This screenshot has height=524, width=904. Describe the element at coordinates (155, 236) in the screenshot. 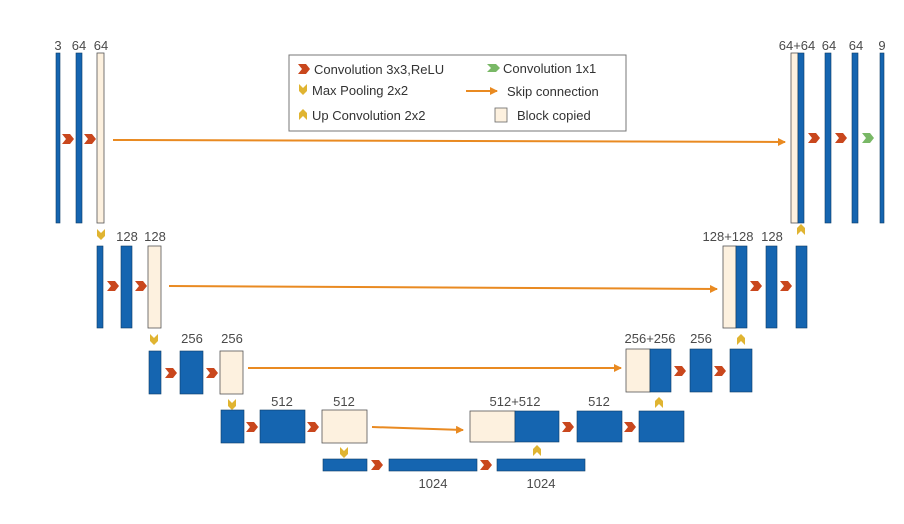

I see `channel-label-l2b: 128` at that location.